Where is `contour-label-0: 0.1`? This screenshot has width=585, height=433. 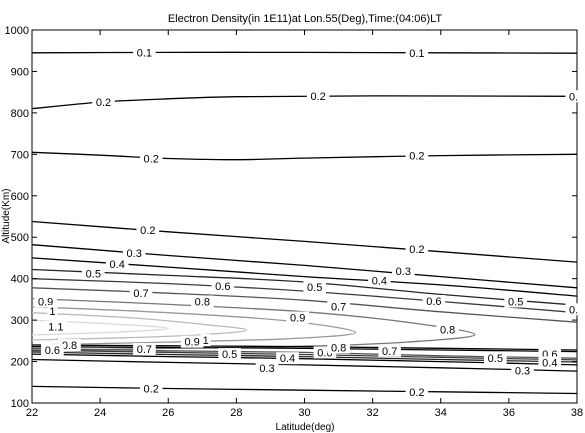 contour-label-0: 0.1 is located at coordinates (144, 53).